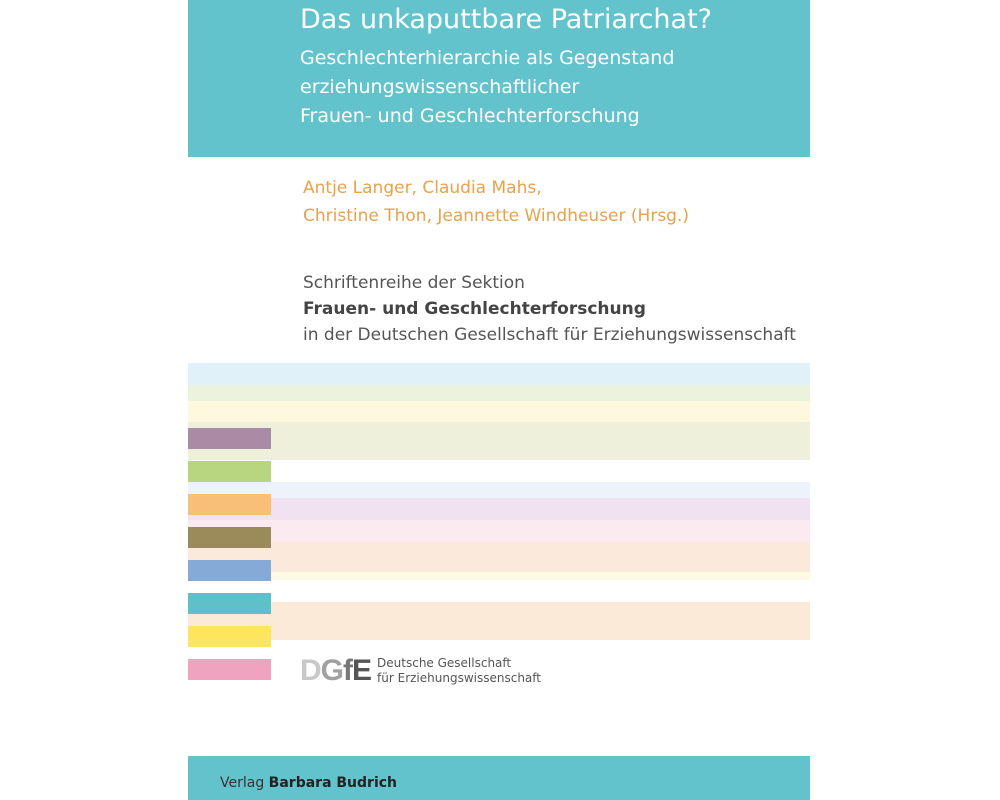 The width and height of the screenshot is (1000, 800). Describe the element at coordinates (444, 663) in the screenshot. I see `logo-line: Deutsche Gesellschaft` at that location.